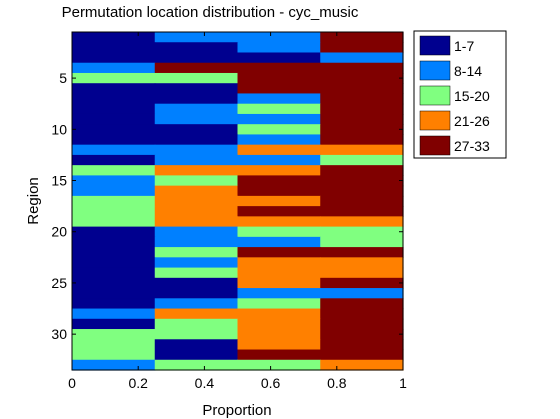 The image size is (560, 419). Describe the element at coordinates (468, 71) in the screenshot. I see `legend-label: 8-14` at that location.